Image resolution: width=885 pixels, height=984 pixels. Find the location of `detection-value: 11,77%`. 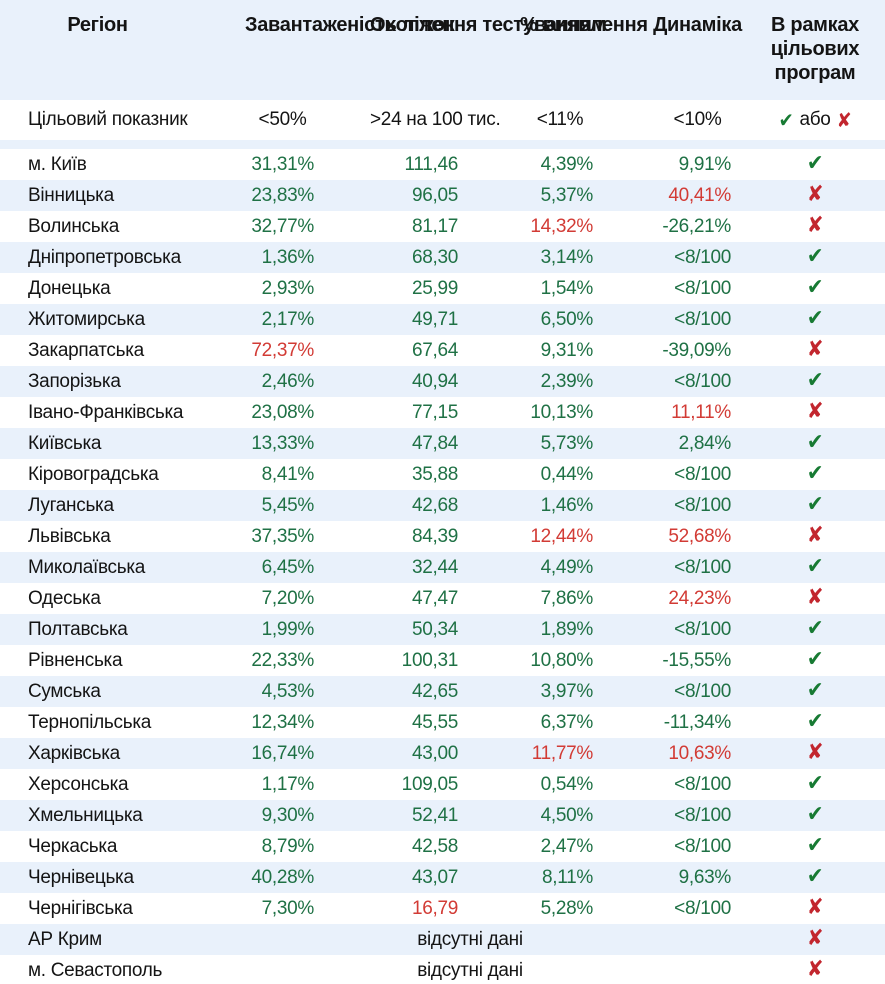

detection-value: 11,77% is located at coordinates (562, 753).